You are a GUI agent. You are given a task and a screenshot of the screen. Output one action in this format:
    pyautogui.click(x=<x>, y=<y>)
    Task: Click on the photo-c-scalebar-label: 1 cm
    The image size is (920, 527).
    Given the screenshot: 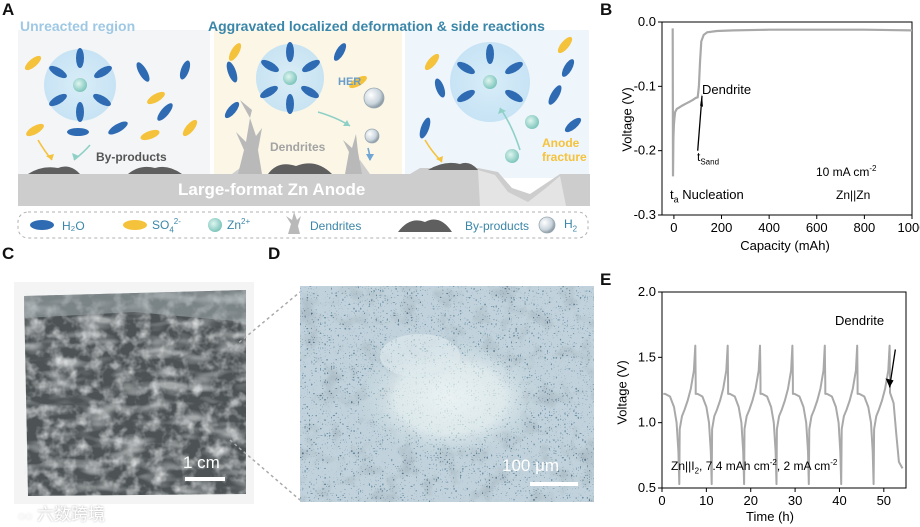 What is the action you would take?
    pyautogui.click(x=201, y=462)
    